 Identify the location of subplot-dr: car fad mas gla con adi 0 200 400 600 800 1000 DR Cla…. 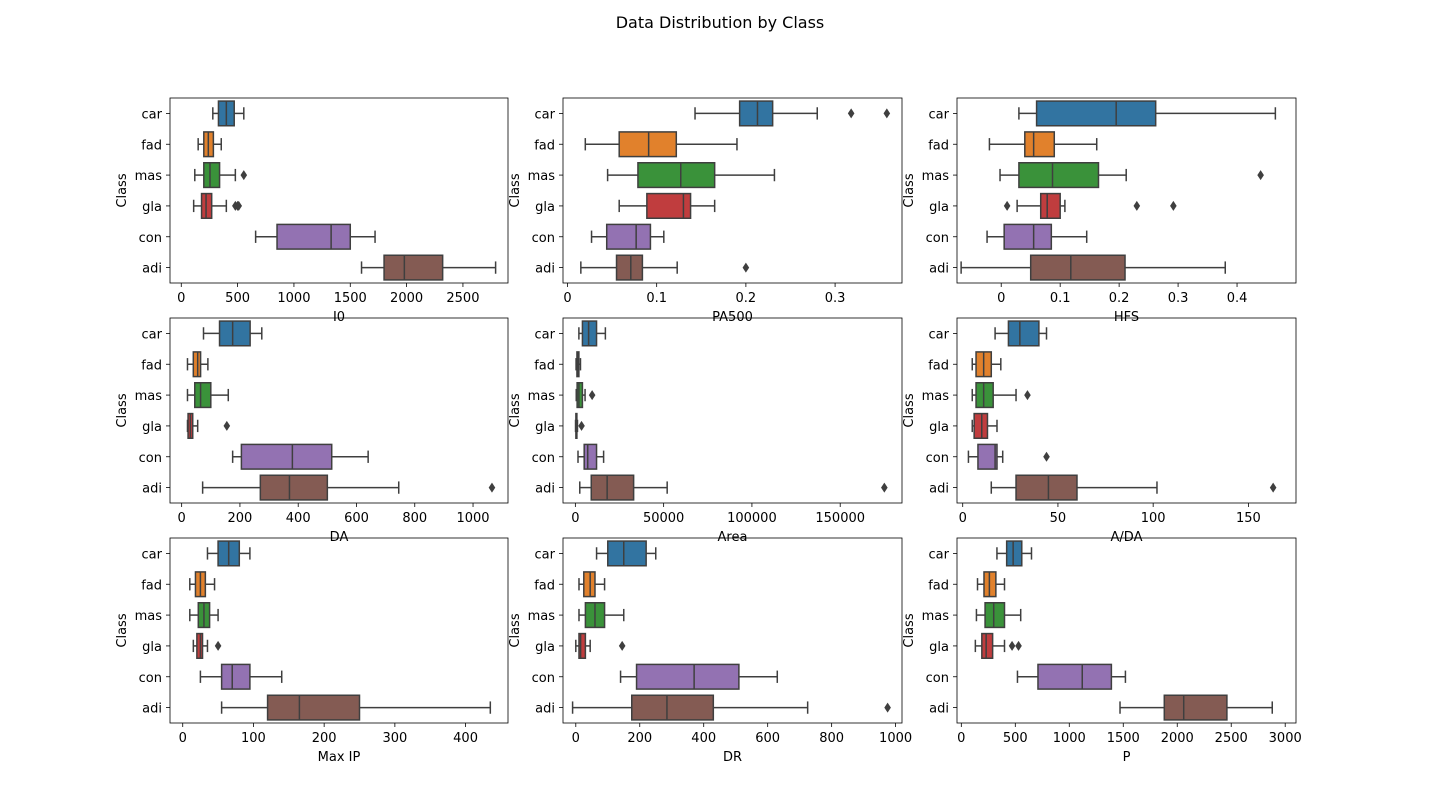
(710, 651).